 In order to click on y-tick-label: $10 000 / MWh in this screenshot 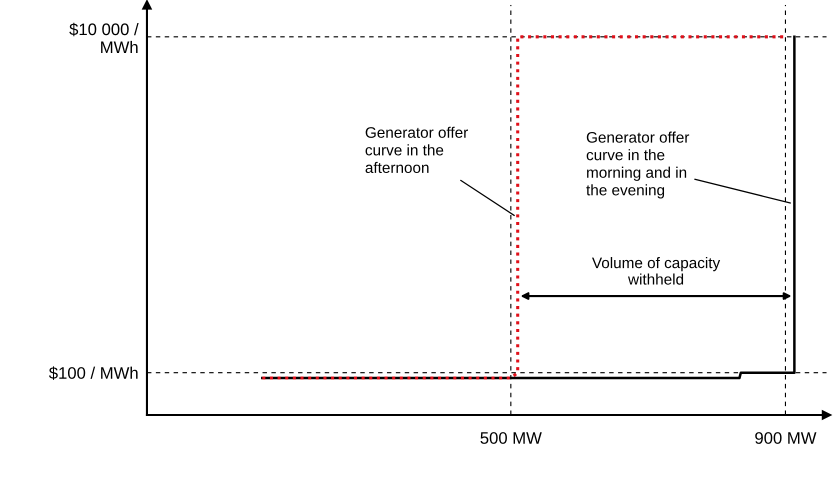, I will do `click(104, 38)`.